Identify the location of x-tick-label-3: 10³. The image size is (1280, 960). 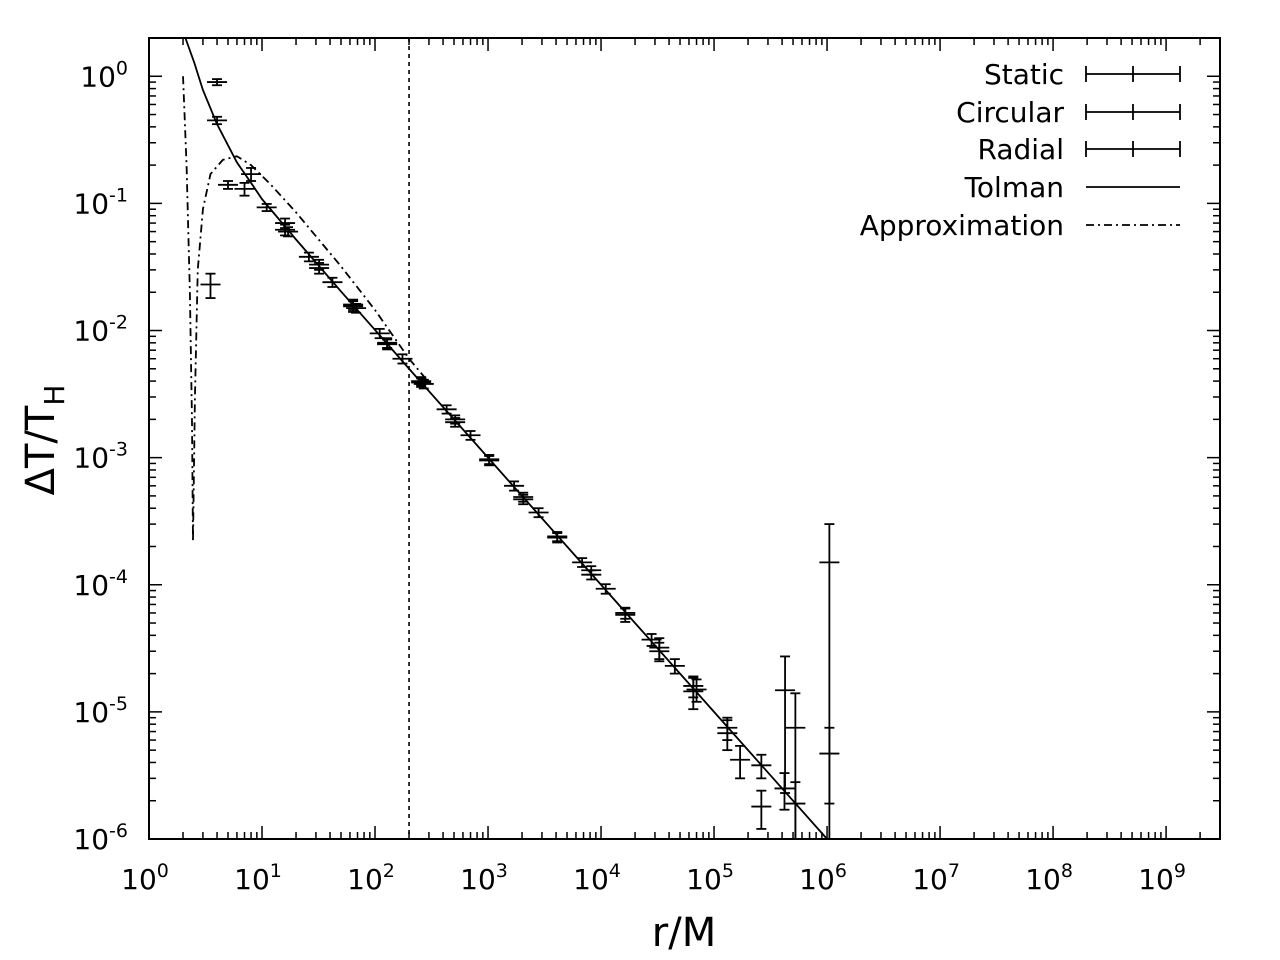
(484, 878).